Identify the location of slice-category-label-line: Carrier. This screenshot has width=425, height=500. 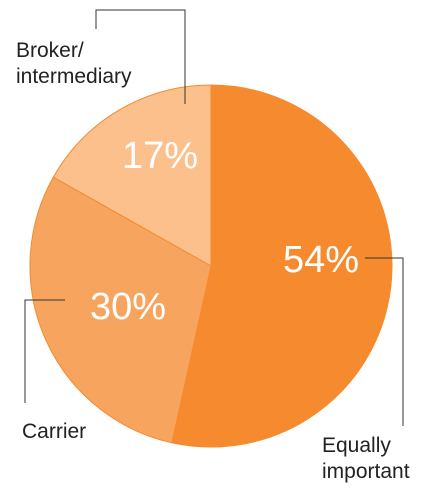
(54, 431).